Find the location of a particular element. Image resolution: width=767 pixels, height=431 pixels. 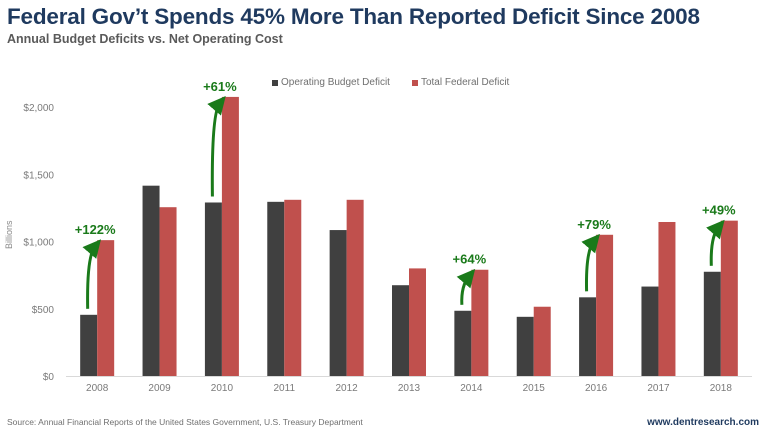

legend-item-total: Total Federal Deficit is located at coordinates (460, 82).